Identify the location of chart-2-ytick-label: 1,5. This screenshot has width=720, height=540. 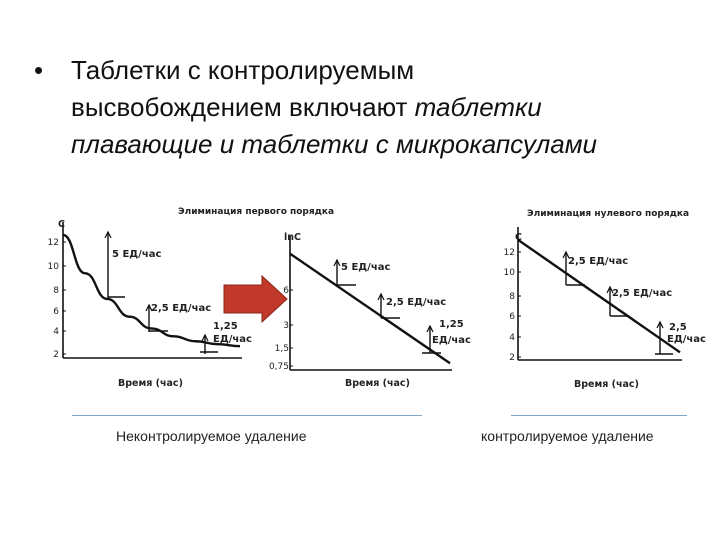
(282, 349).